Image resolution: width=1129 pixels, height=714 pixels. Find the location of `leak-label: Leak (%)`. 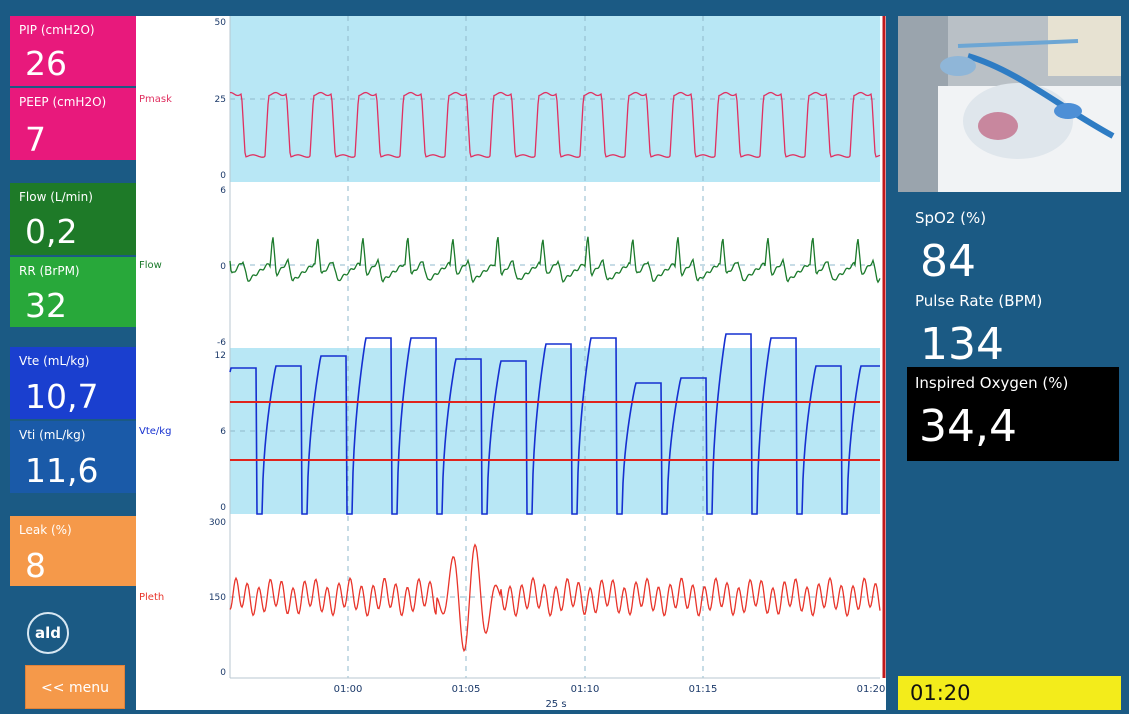

leak-label: Leak (%) is located at coordinates (45, 530).